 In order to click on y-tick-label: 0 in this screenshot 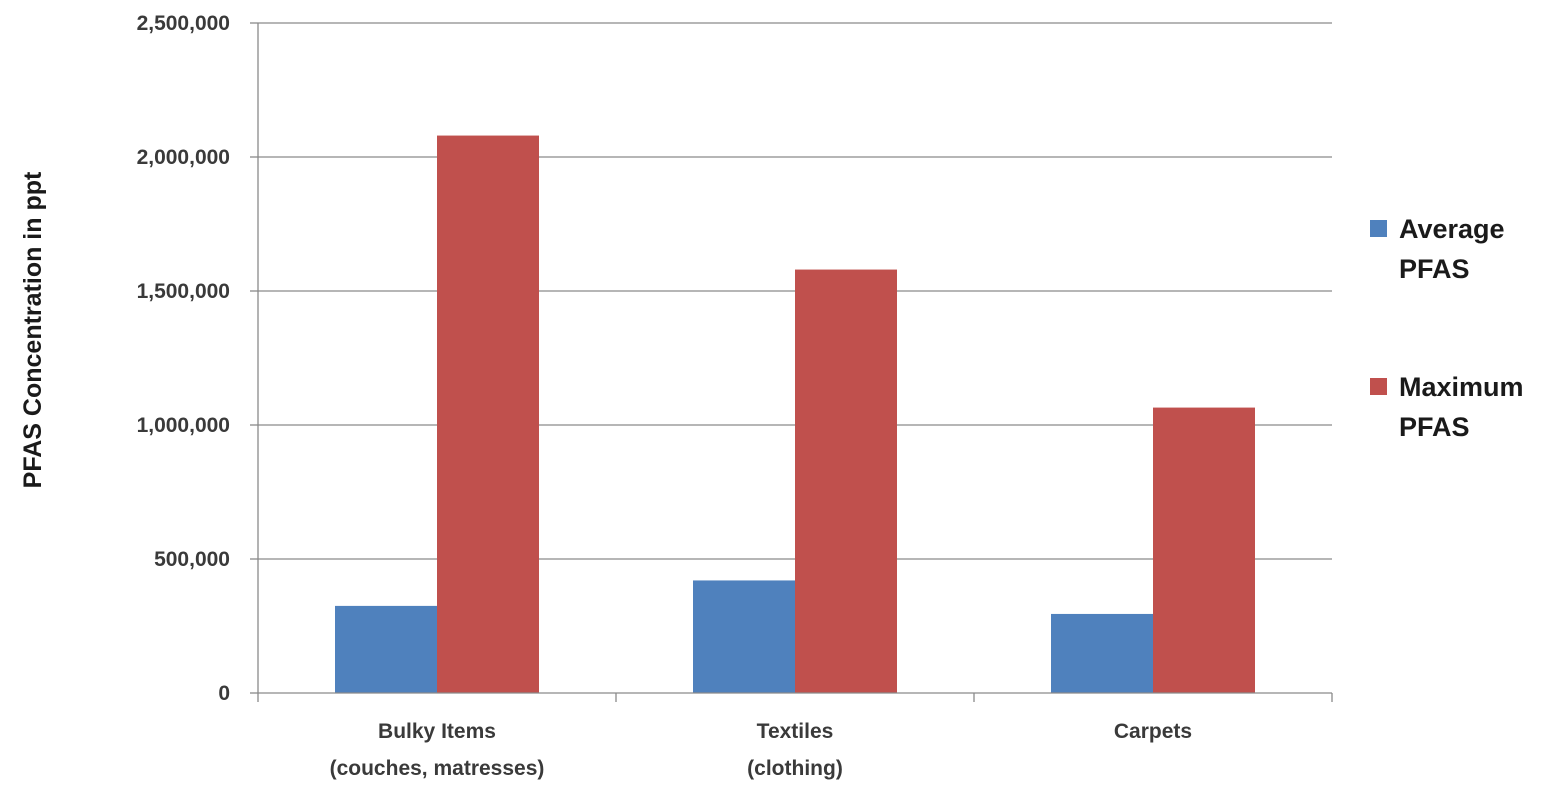, I will do `click(224, 693)`.